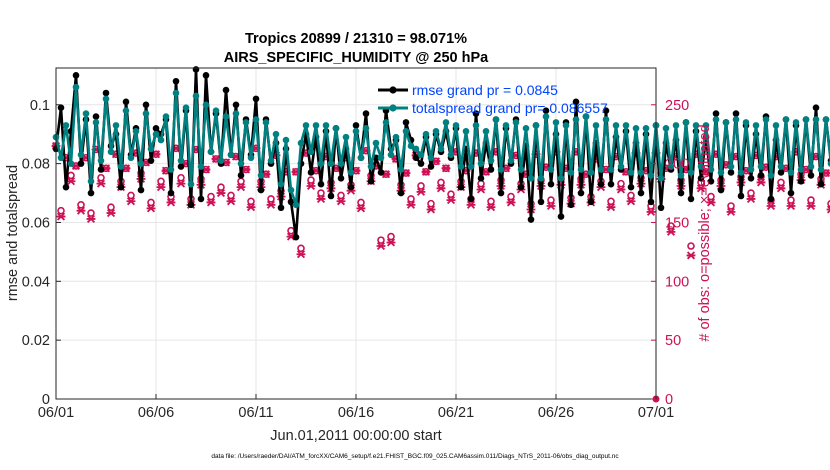  I want to click on x-tick-label: 06/01, so click(56, 413).